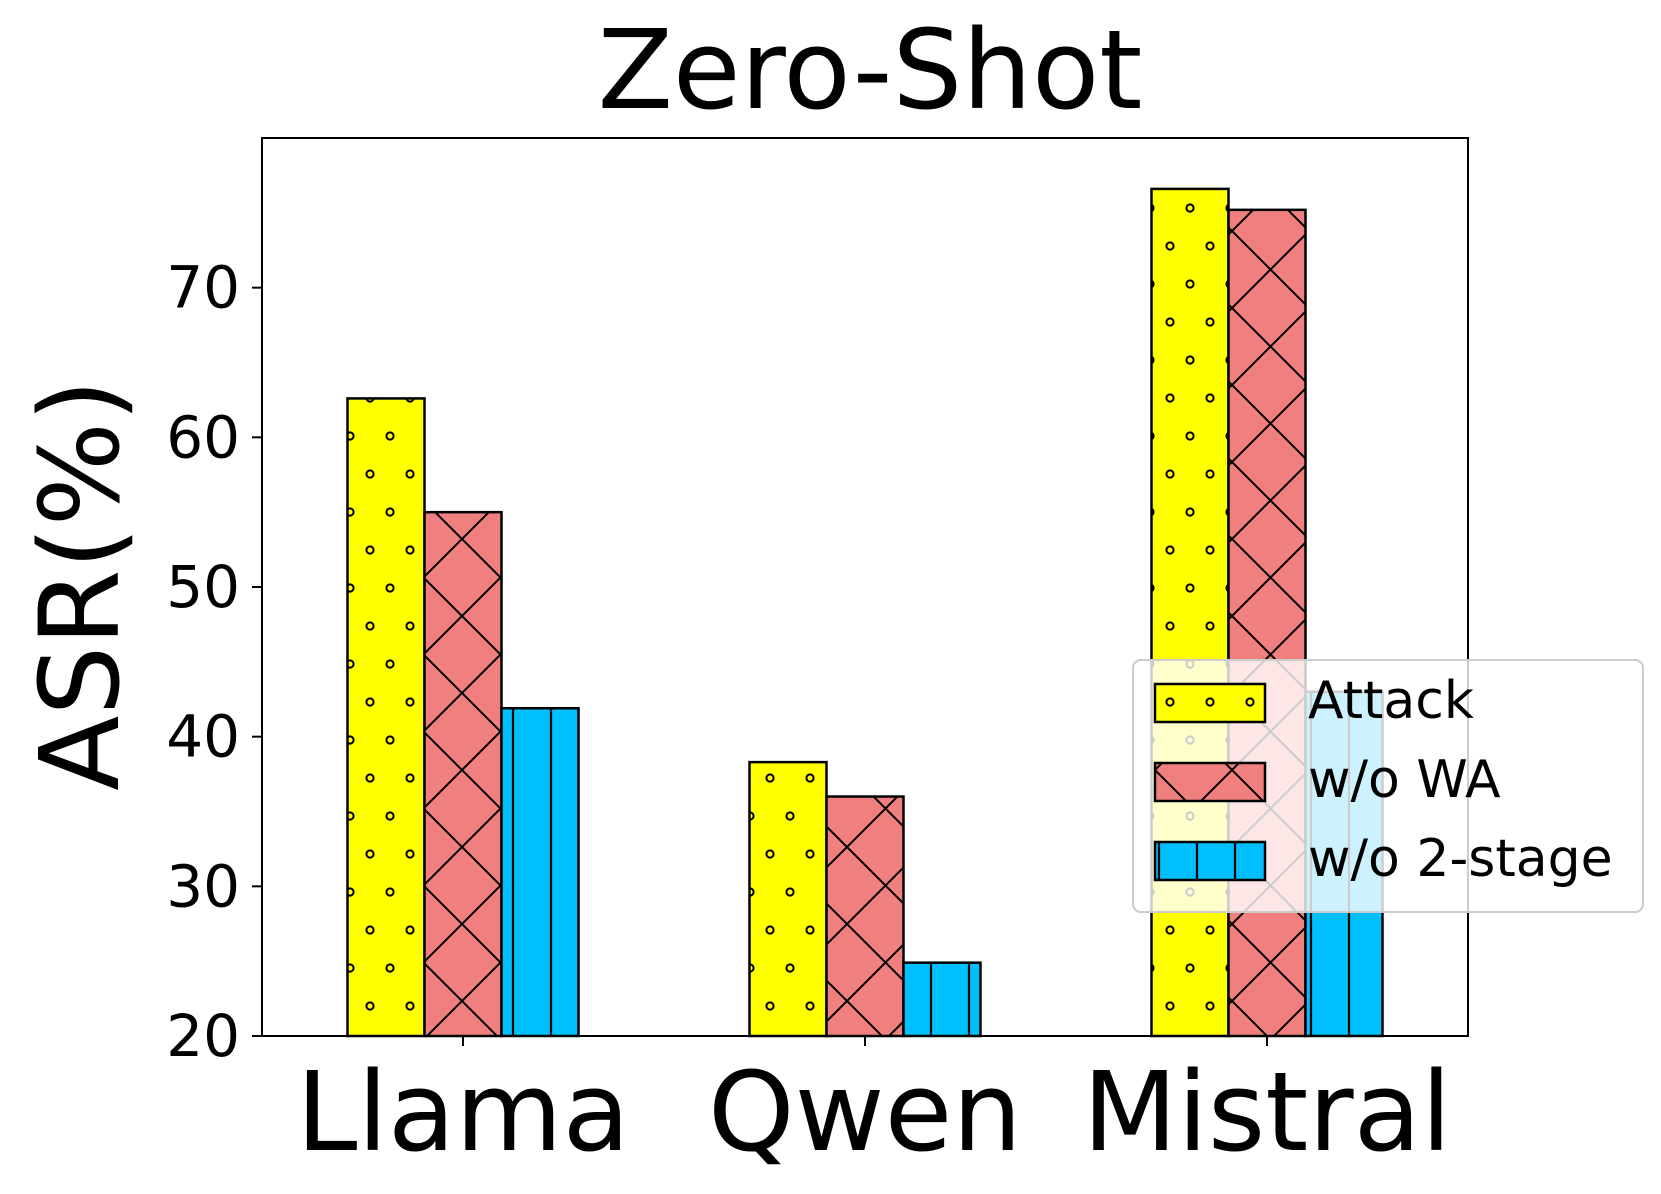  I want to click on legend-item-attack: Attack, so click(1313, 701).